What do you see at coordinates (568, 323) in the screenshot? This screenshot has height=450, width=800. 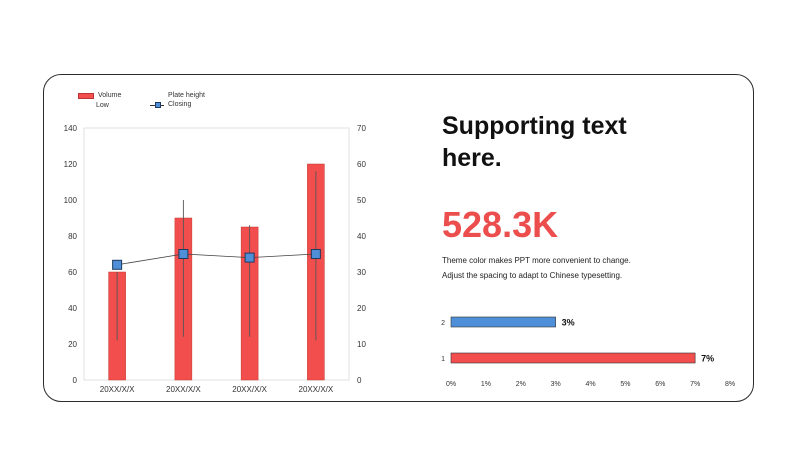 I see `value-label-0: 3%` at bounding box center [568, 323].